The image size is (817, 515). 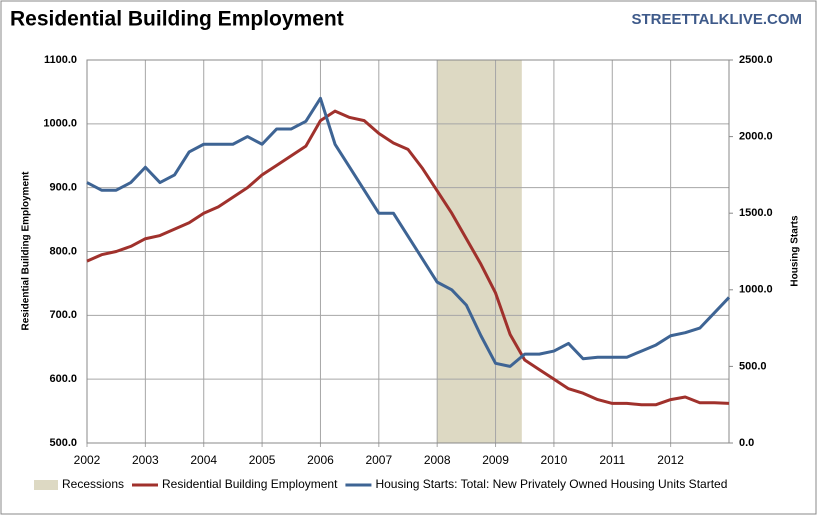 I want to click on x-tick-label: 2011, so click(x=612, y=460).